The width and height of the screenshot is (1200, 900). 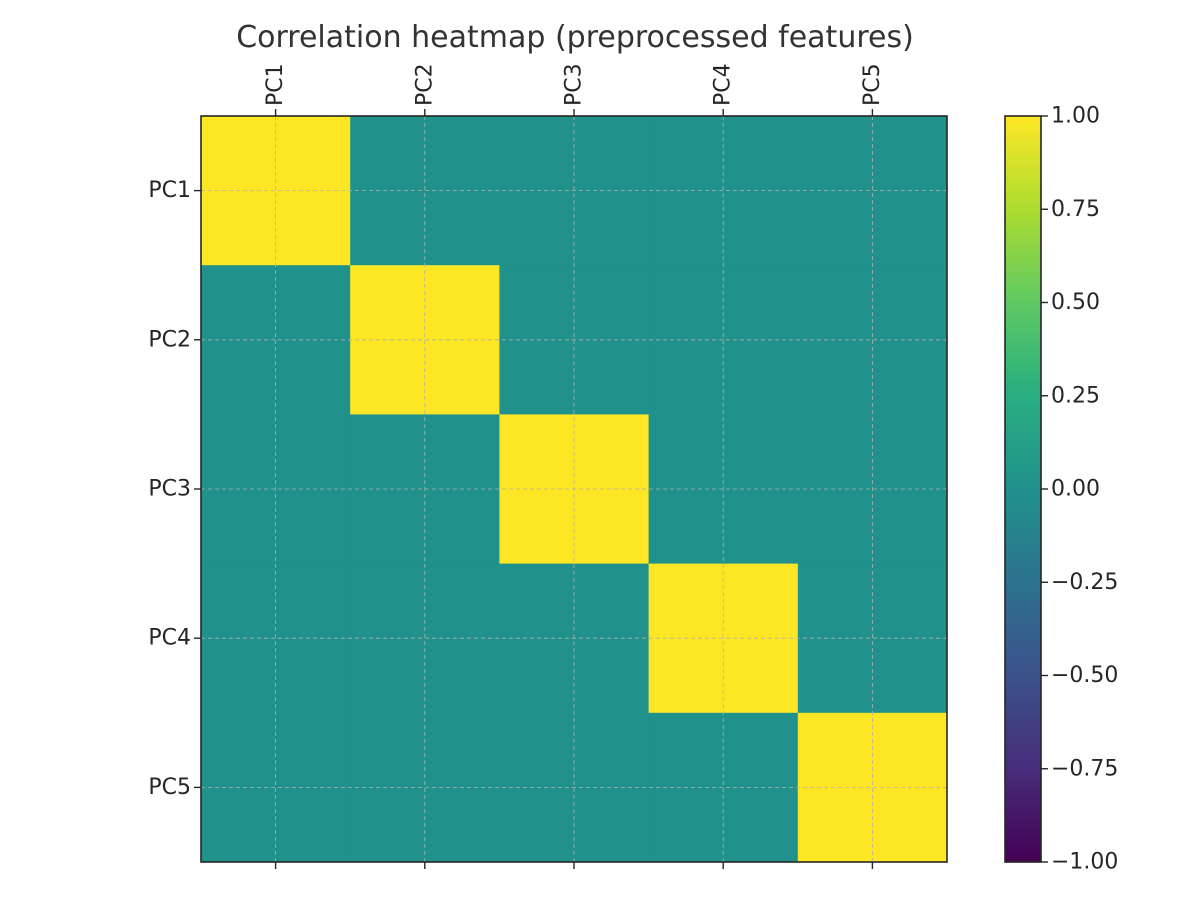 What do you see at coordinates (1084, 582) in the screenshot?
I see `colorbar-tick-label: −0.25` at bounding box center [1084, 582].